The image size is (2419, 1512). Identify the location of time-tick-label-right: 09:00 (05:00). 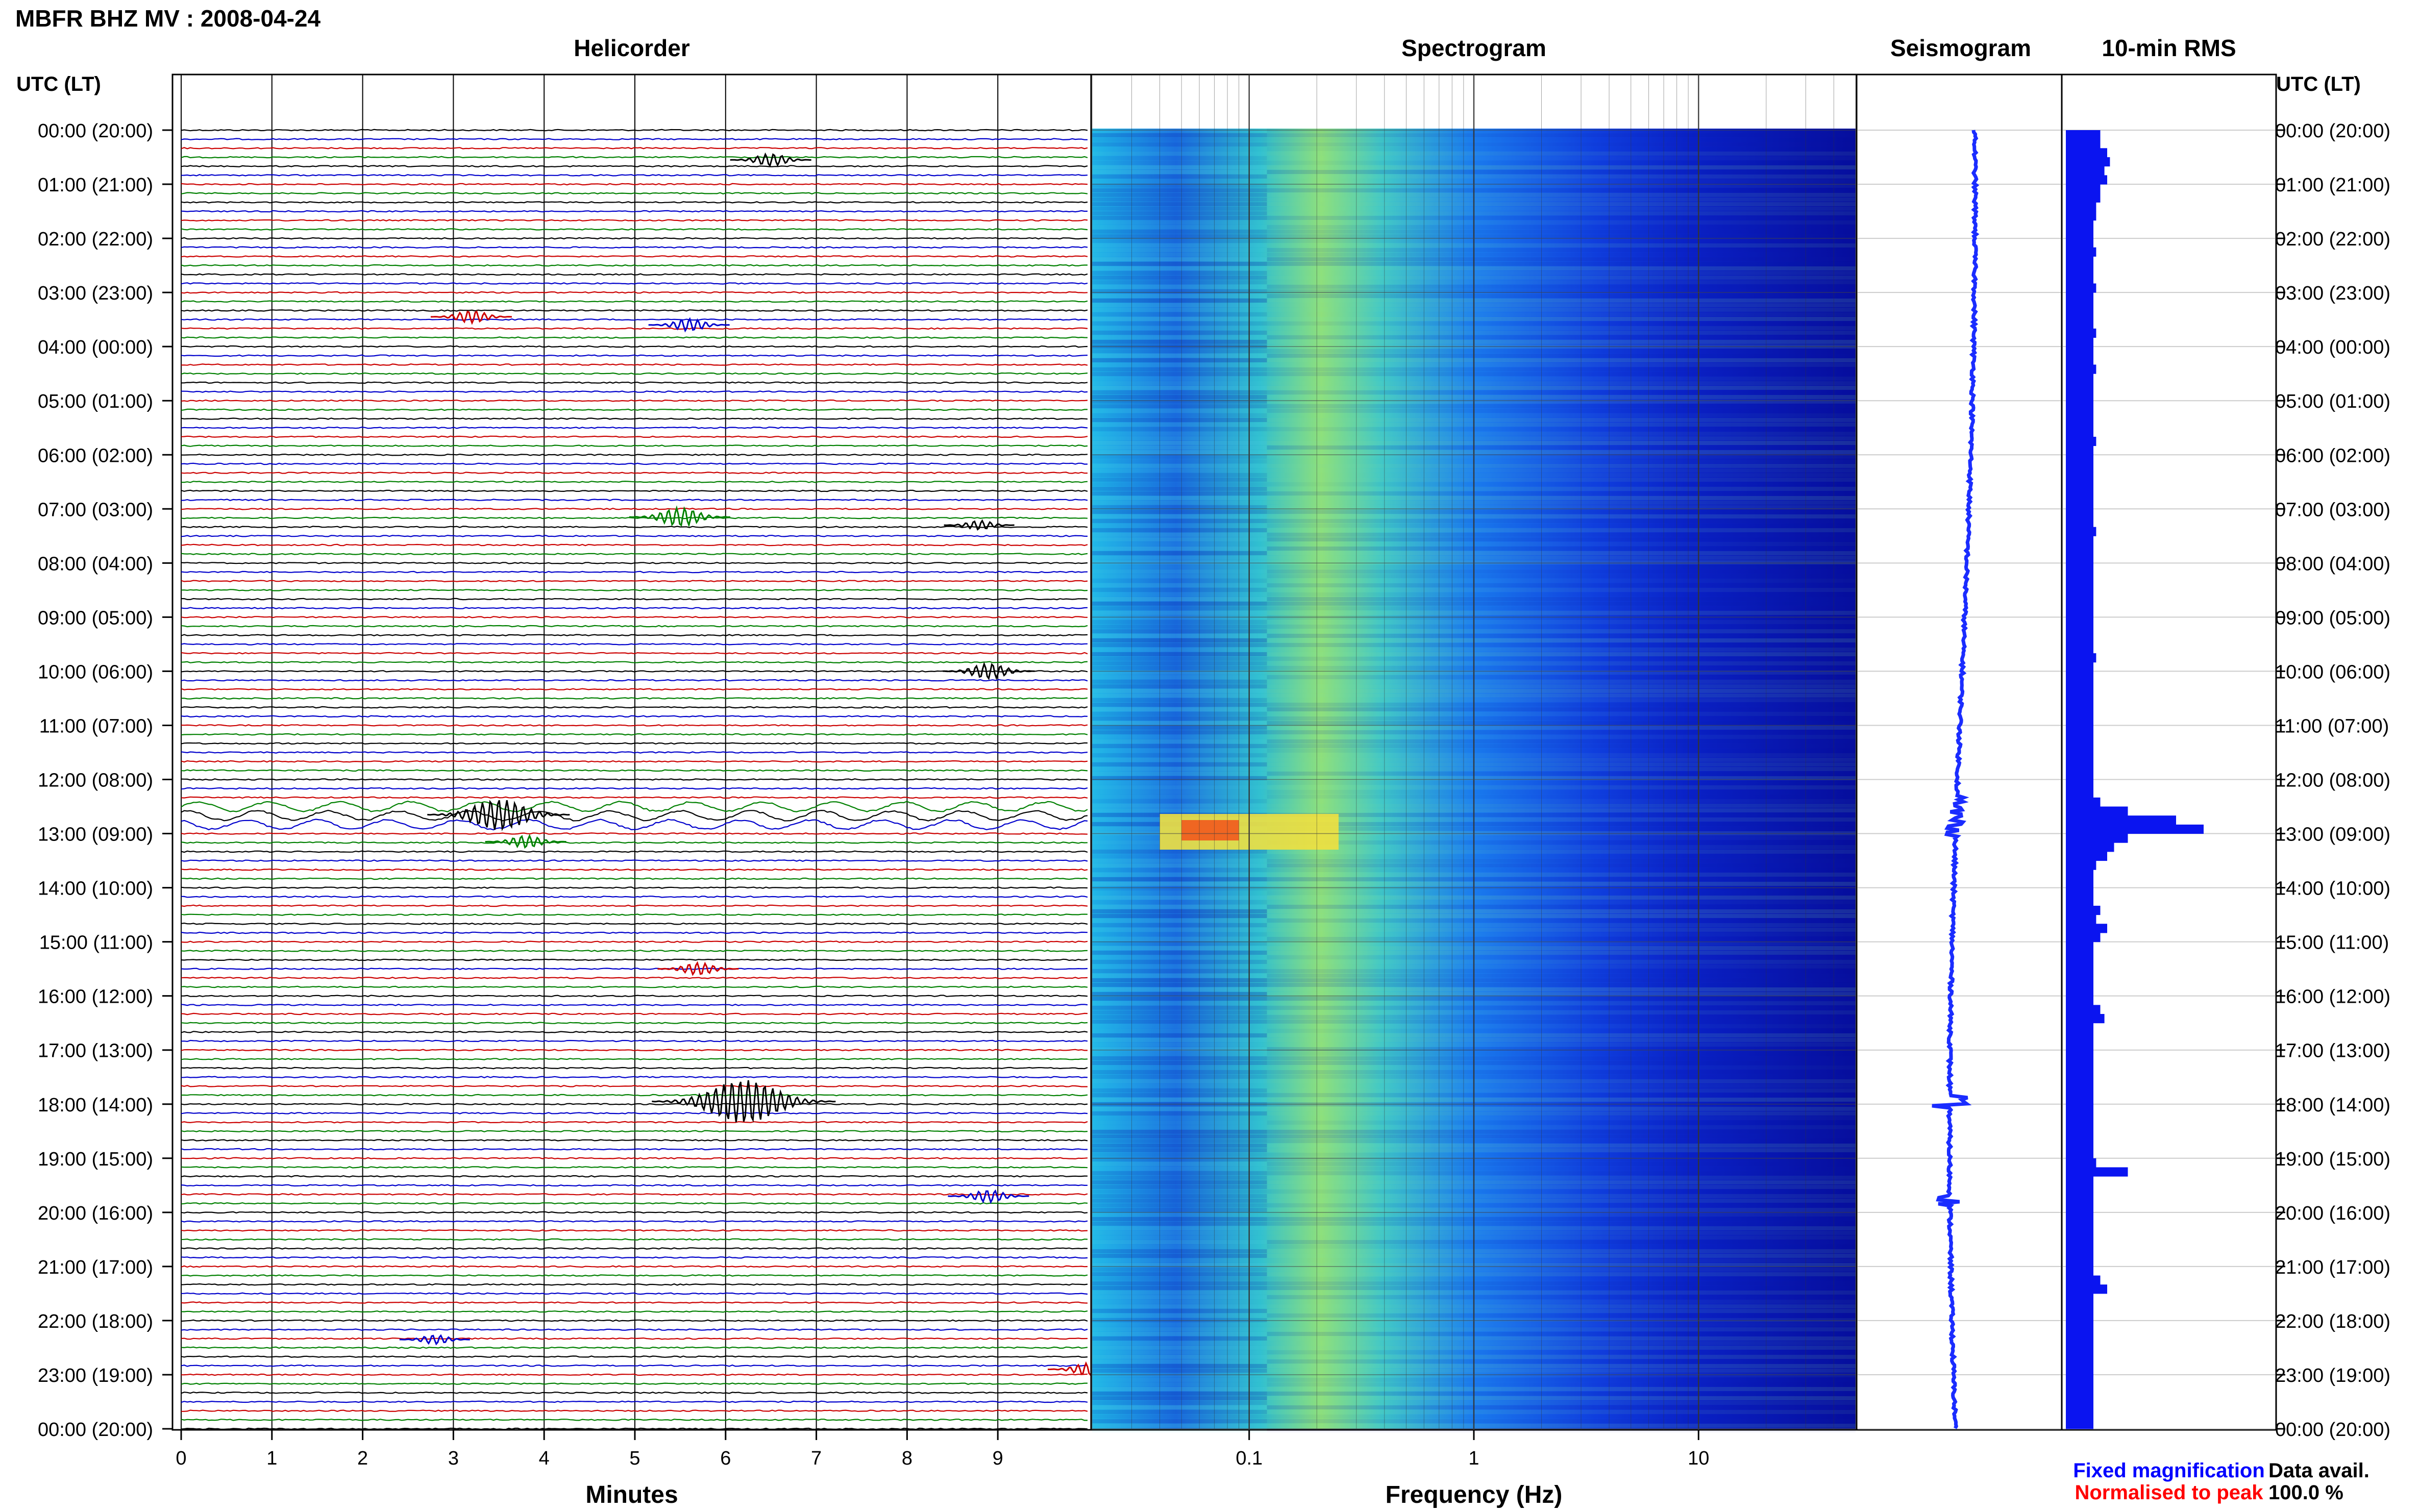
(2332, 618).